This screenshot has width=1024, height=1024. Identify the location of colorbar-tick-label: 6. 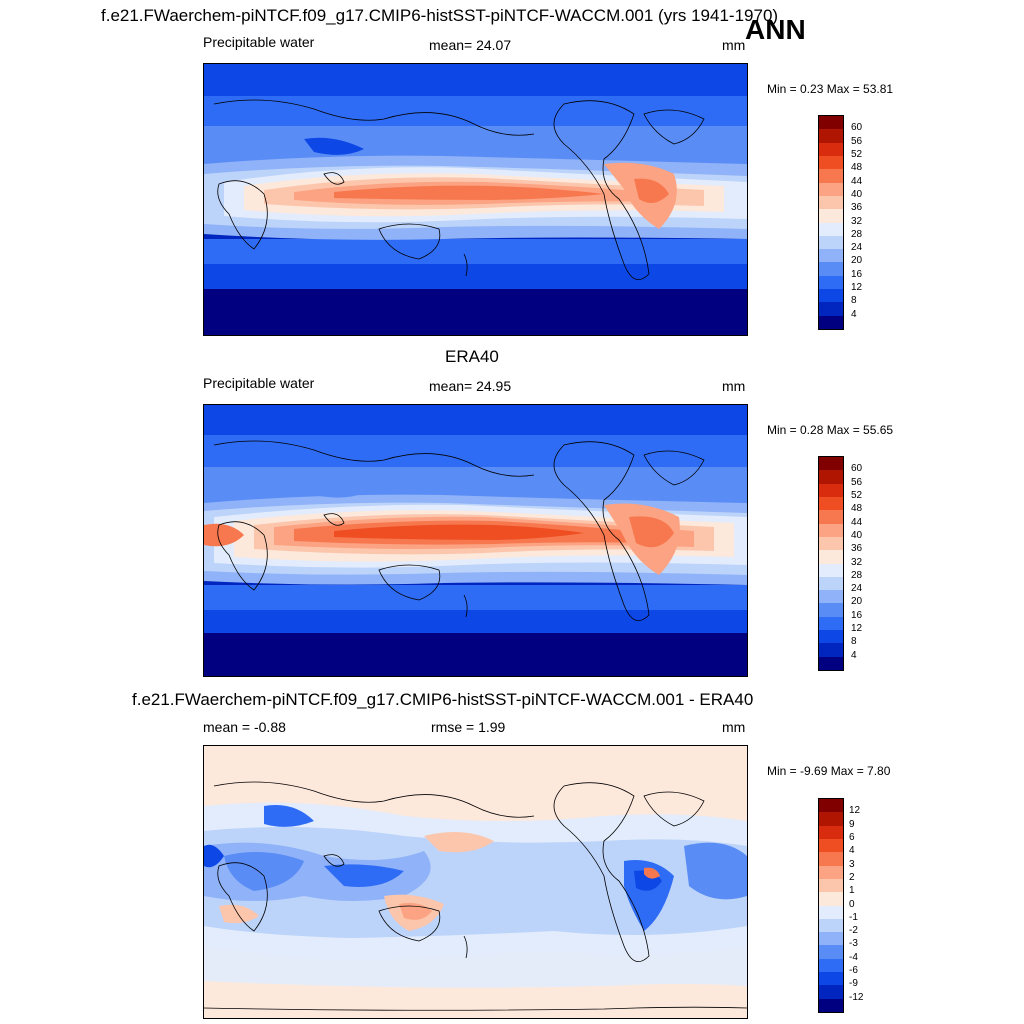
(852, 837).